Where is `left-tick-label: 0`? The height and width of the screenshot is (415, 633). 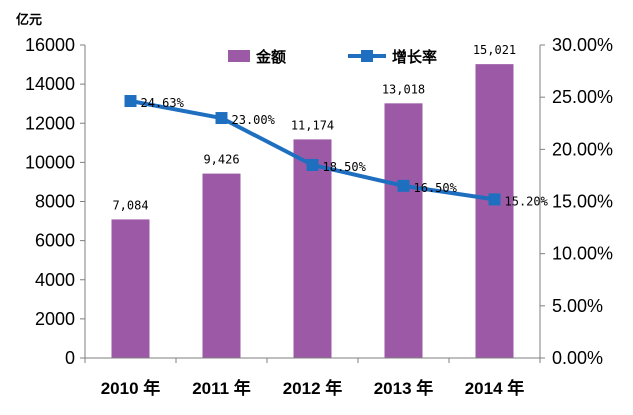
left-tick-label: 0 is located at coordinates (70, 358).